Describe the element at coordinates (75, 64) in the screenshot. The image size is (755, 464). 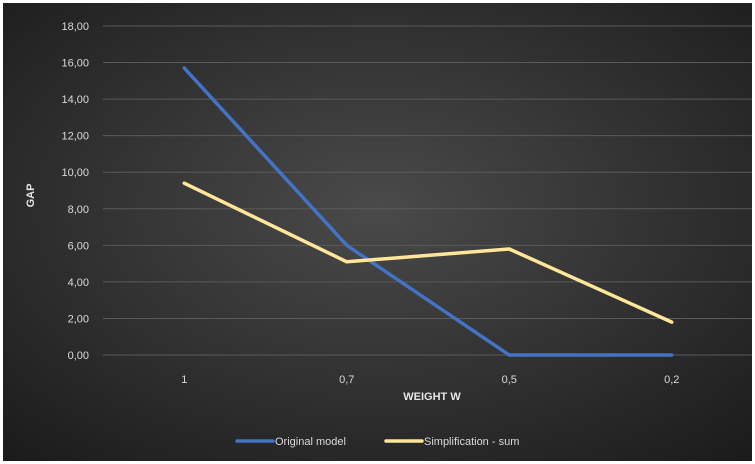
I see `y-tick-label: 16,00` at that location.